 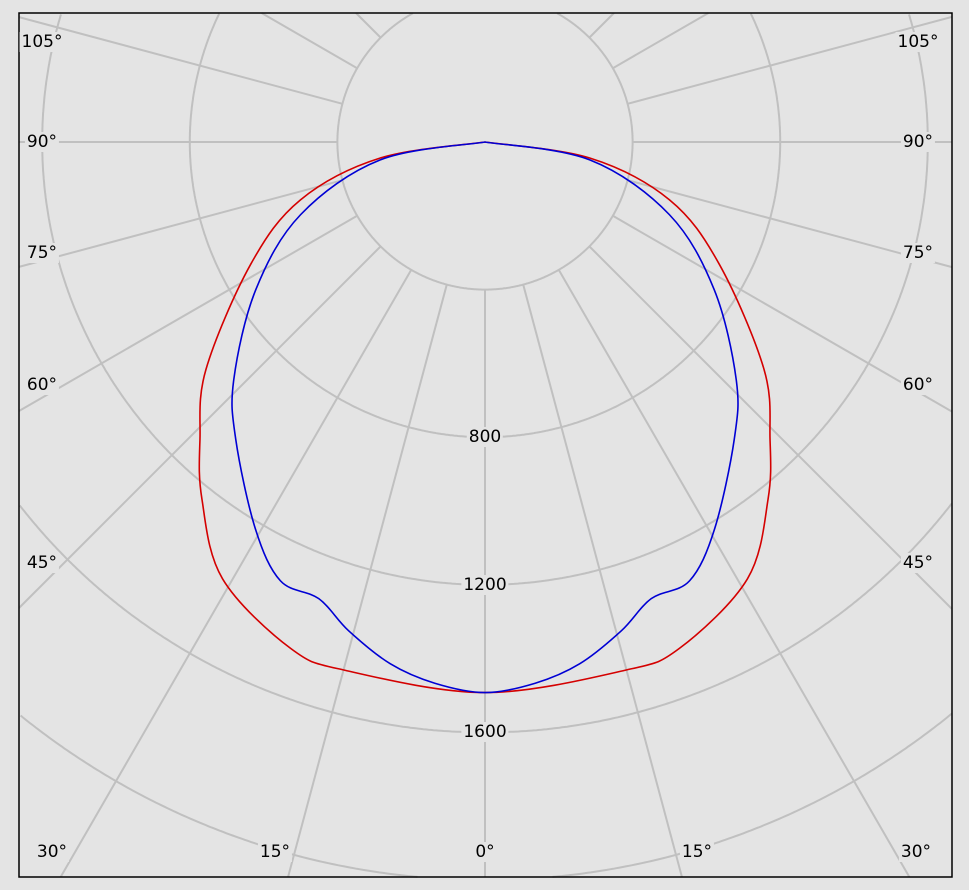 What do you see at coordinates (918, 142) in the screenshot?
I see `angle-label-right: 90°` at bounding box center [918, 142].